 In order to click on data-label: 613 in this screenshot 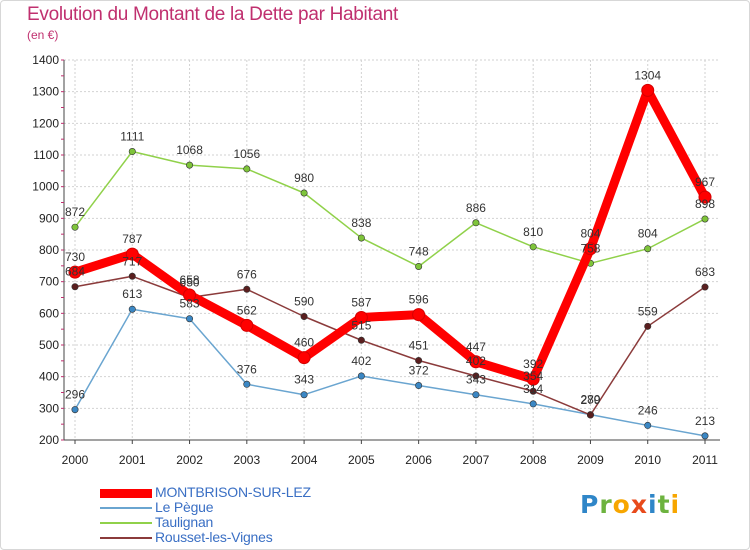, I will do `click(132, 294)`.